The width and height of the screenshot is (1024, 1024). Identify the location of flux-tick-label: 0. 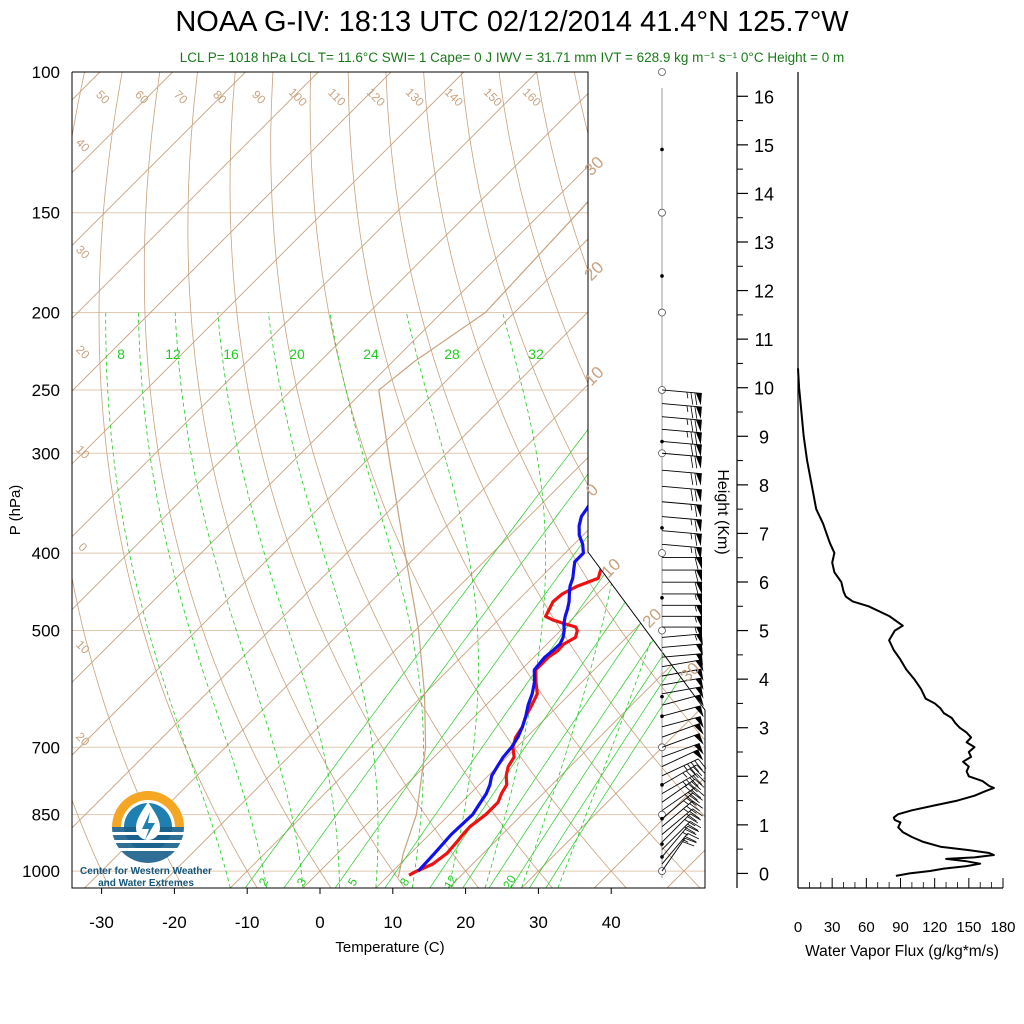
(798, 927).